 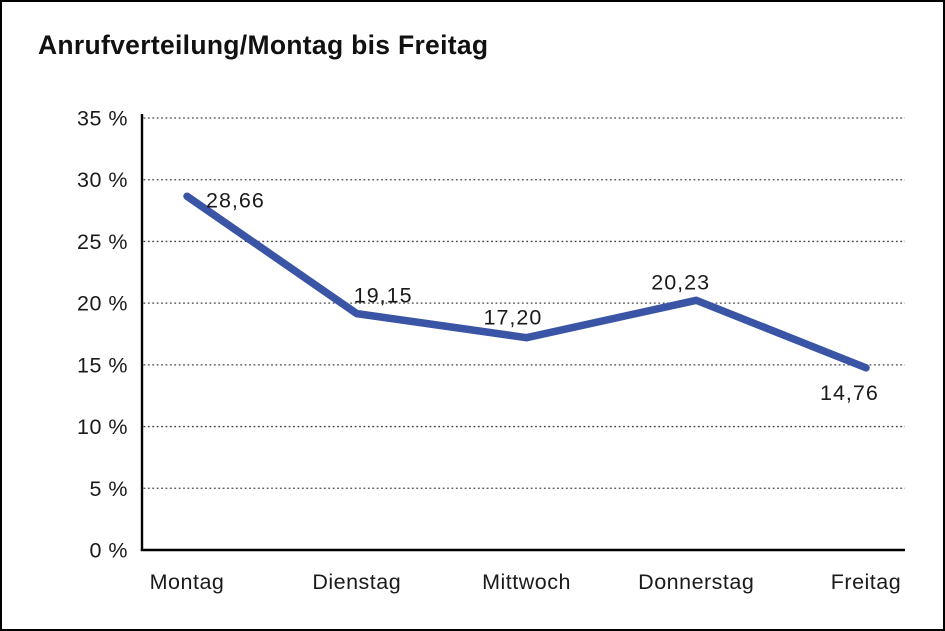 What do you see at coordinates (263, 45) in the screenshot?
I see `chart-title: Anrufverteilung/Montag bis Freitag` at bounding box center [263, 45].